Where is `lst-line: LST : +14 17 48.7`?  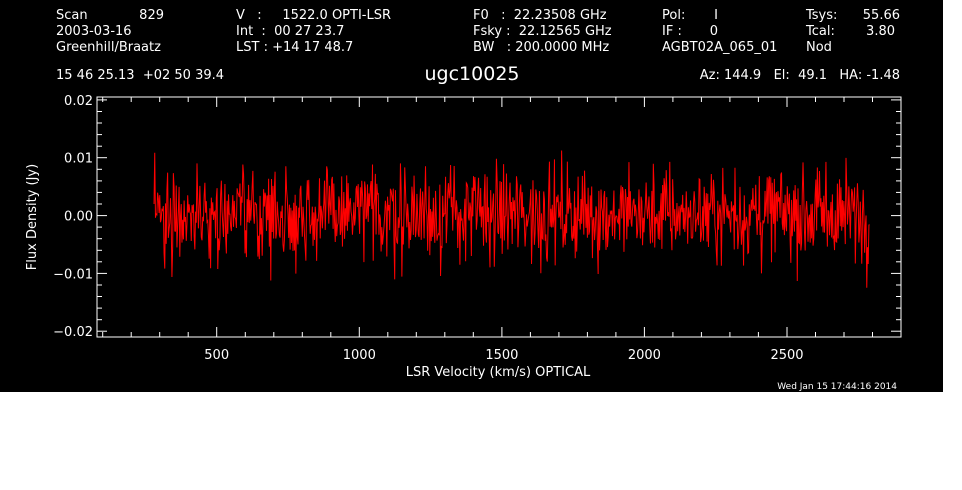
lst-line: LST : +14 17 48.7 is located at coordinates (294, 47).